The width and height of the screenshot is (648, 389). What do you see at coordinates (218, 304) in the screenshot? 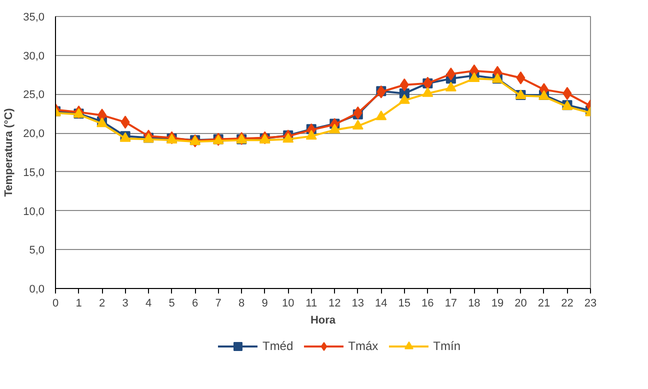
I see `x-tick-label: 7` at bounding box center [218, 304].